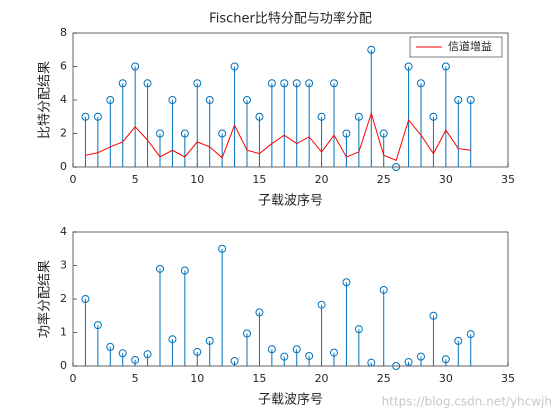 This screenshot has height=420, width=560. What do you see at coordinates (63, 32) in the screenshot?
I see `y-tick-label: 8` at bounding box center [63, 32].